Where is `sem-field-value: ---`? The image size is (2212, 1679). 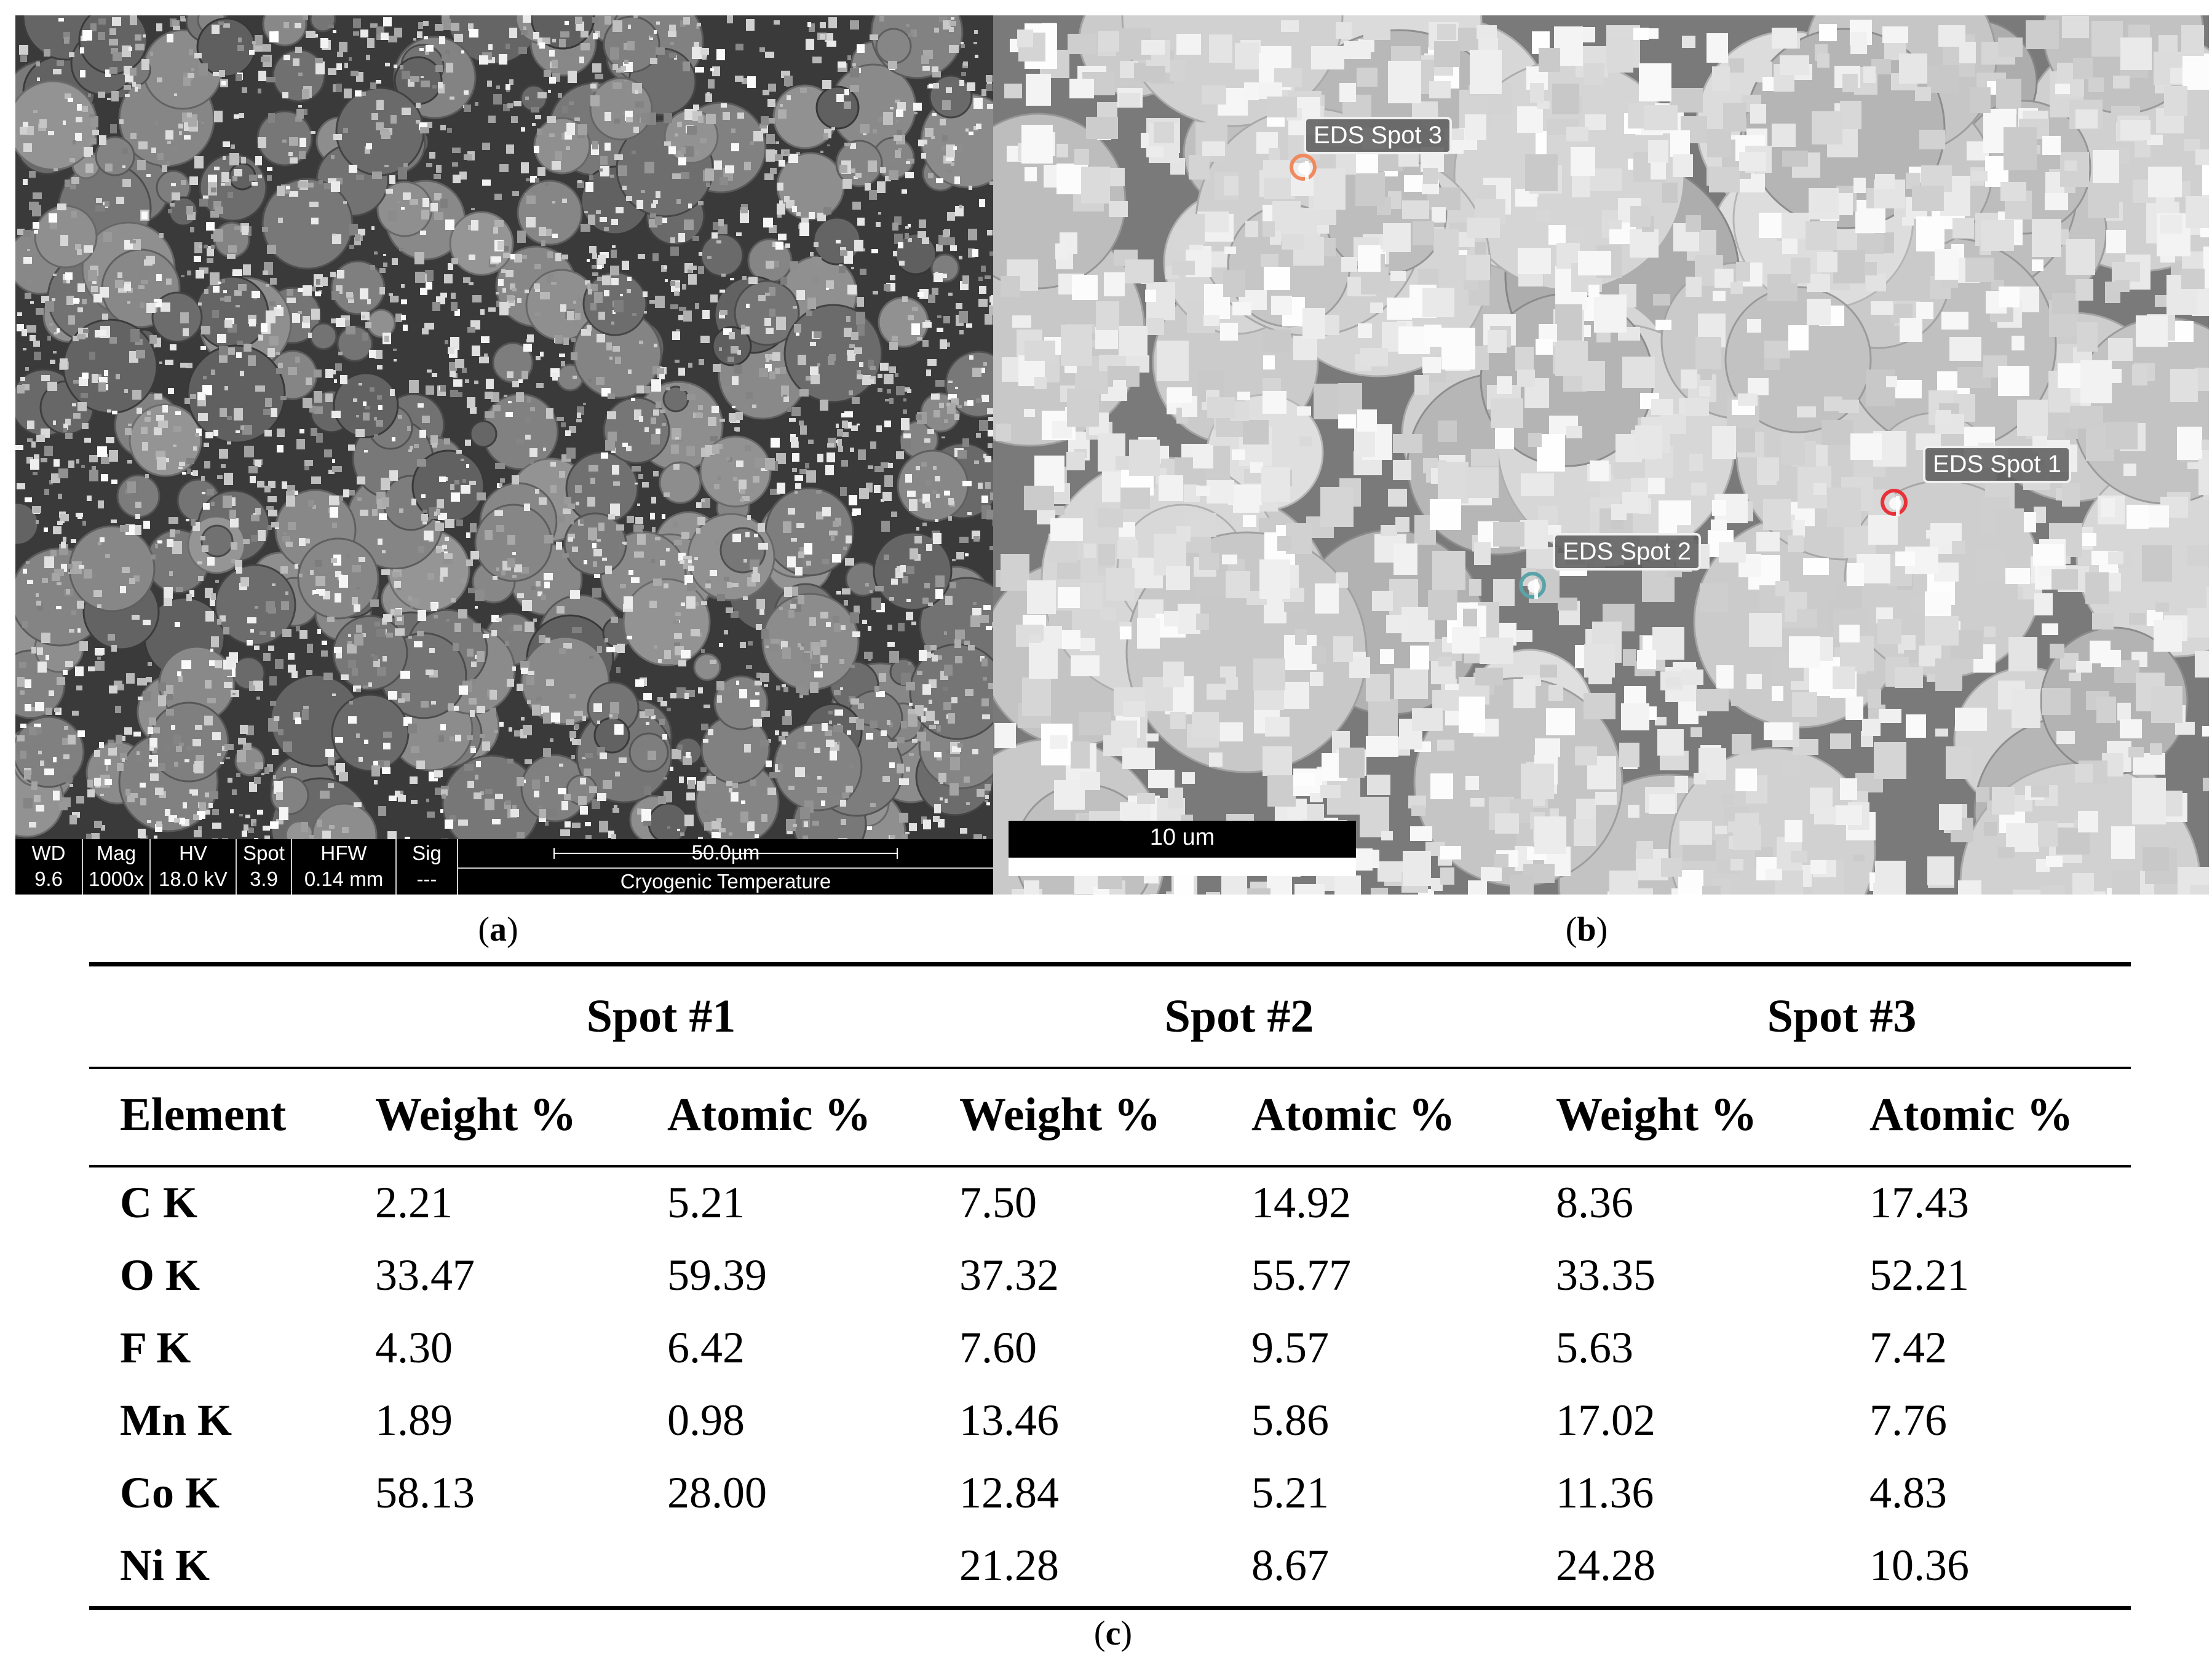 sem-field-value: --- is located at coordinates (426, 878).